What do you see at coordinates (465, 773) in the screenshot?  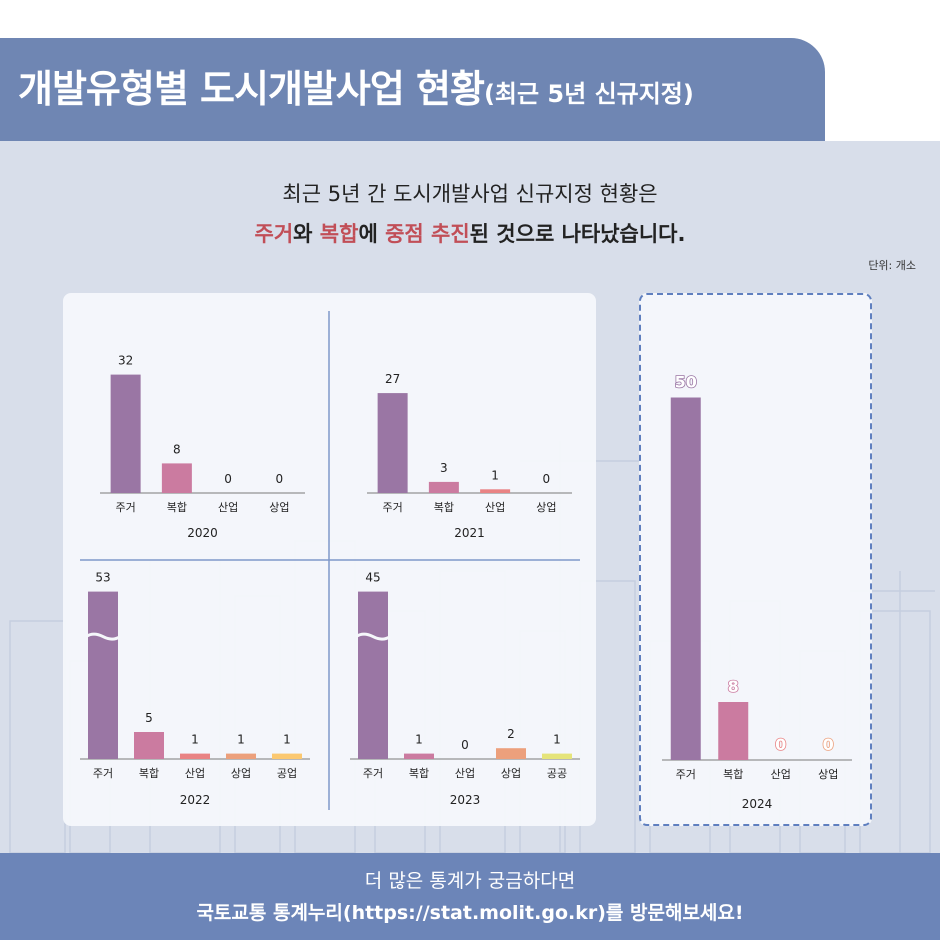 I see `tick-label-2023-산업: 산업` at bounding box center [465, 773].